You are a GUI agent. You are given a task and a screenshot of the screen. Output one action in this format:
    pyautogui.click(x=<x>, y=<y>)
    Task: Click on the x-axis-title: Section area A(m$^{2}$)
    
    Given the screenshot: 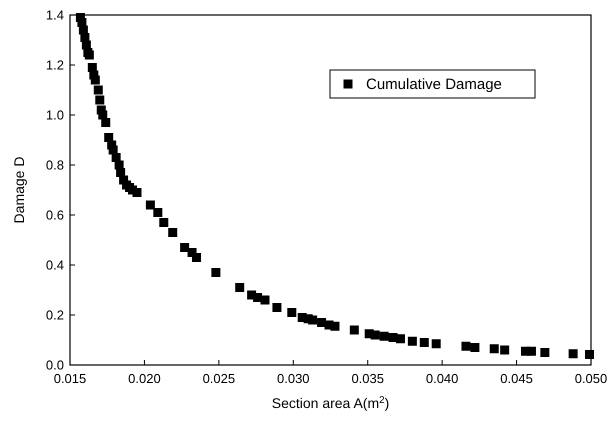 What is the action you would take?
    pyautogui.click(x=331, y=402)
    